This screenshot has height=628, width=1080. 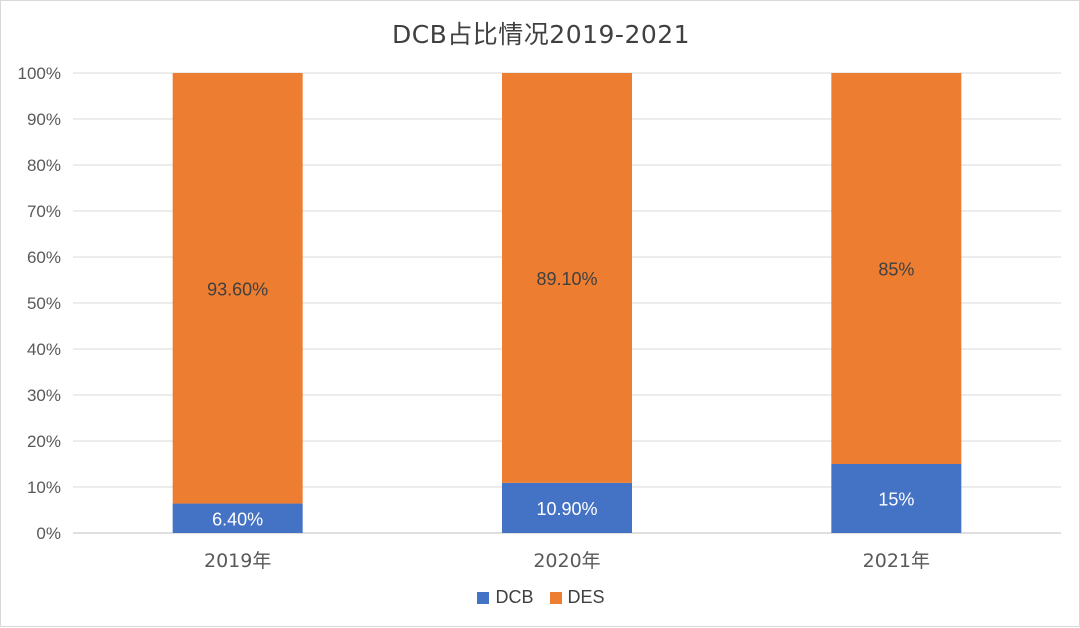 I want to click on y-tick-label: 30%, so click(x=44, y=395).